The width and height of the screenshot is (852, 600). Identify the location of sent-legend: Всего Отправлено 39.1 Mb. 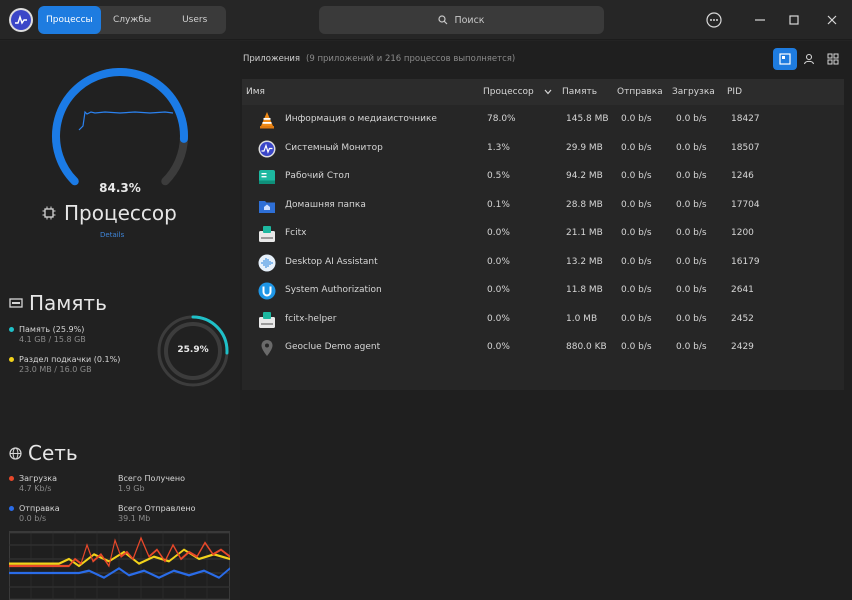
(157, 513).